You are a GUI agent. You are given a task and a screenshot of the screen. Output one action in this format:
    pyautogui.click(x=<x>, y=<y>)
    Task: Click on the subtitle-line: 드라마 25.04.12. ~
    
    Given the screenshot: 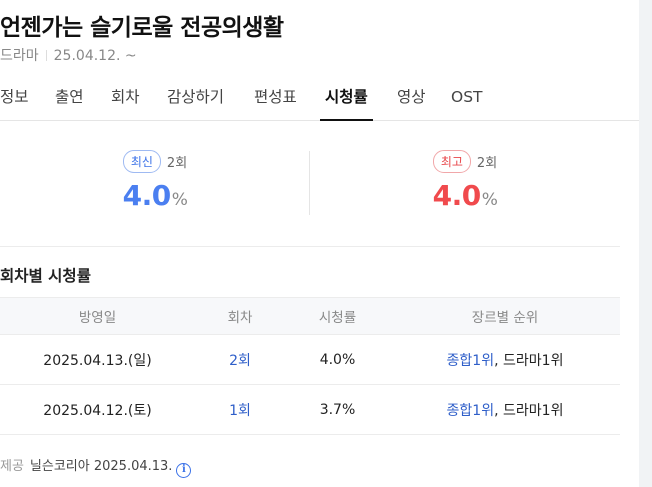 What is the action you would take?
    pyautogui.click(x=68, y=55)
    